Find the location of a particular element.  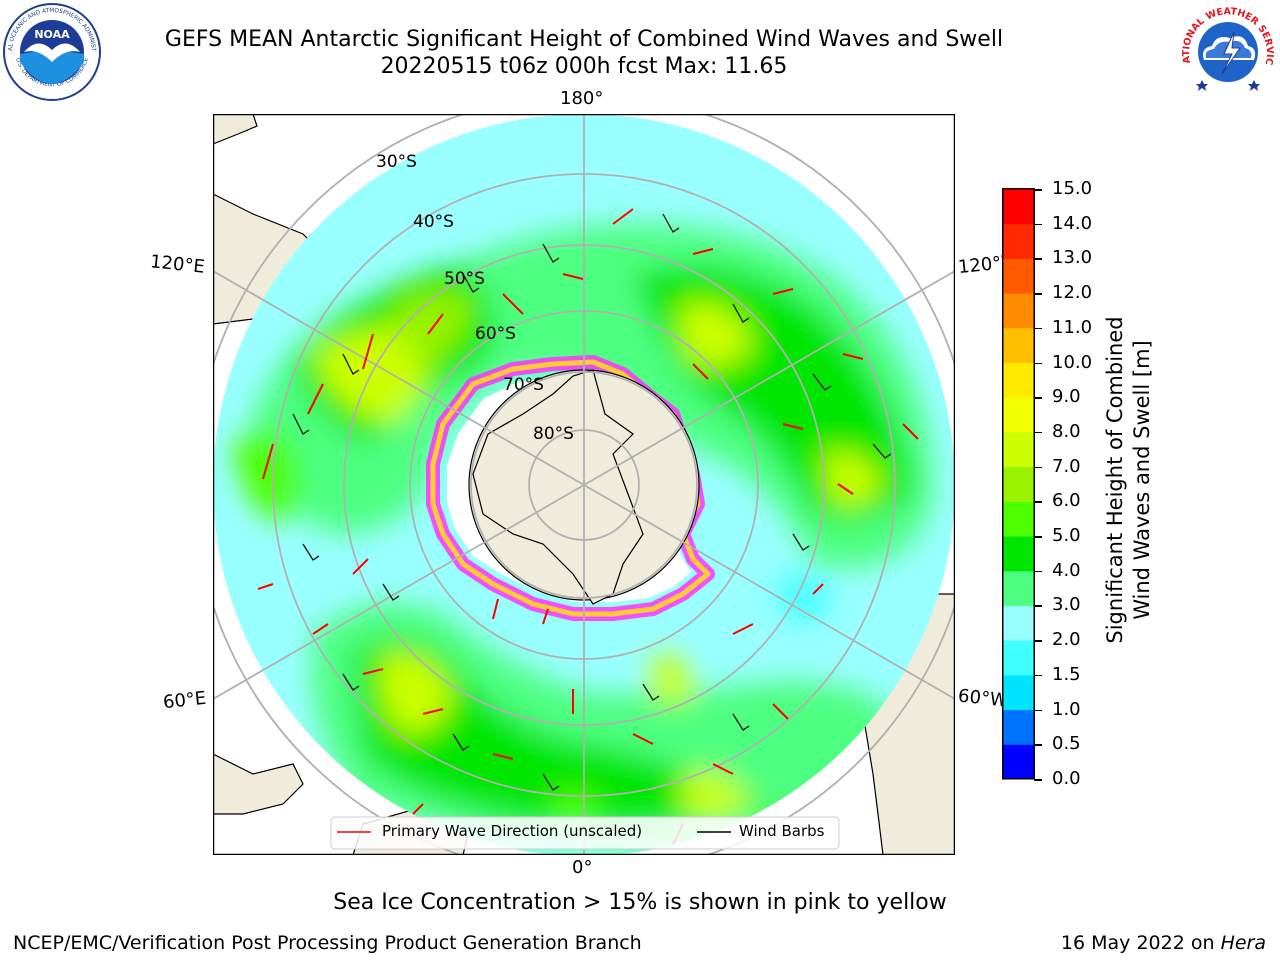

colorbar-tick-label: 0.0 is located at coordinates (1066, 778).